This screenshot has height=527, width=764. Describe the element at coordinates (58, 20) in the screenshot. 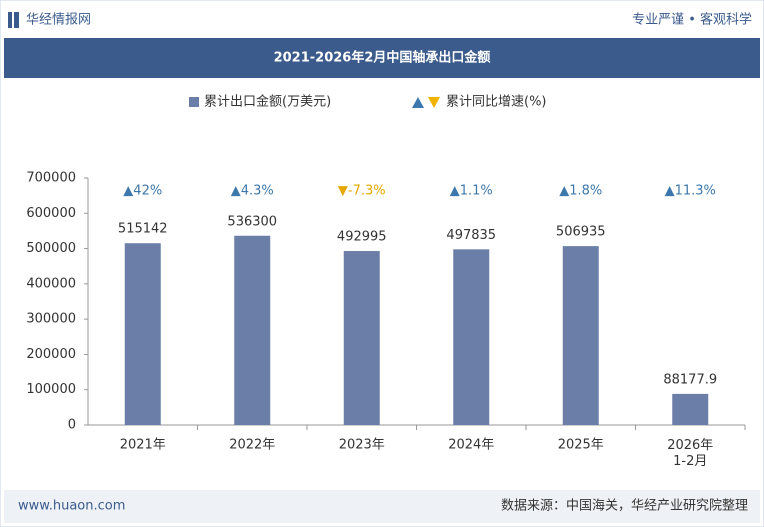

I see `brand: 华经情报网` at that location.